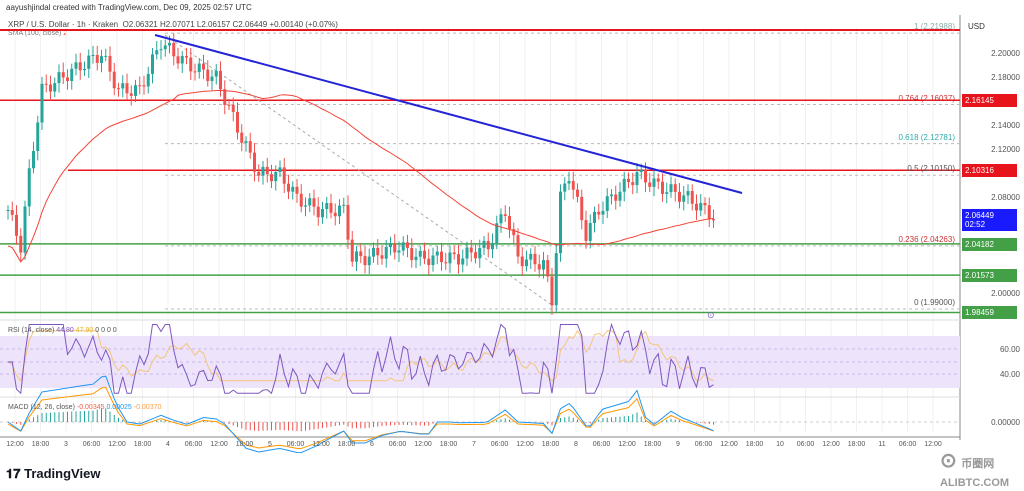 The image size is (1024, 491). I want to click on time-axis-label: 3, so click(66, 444).